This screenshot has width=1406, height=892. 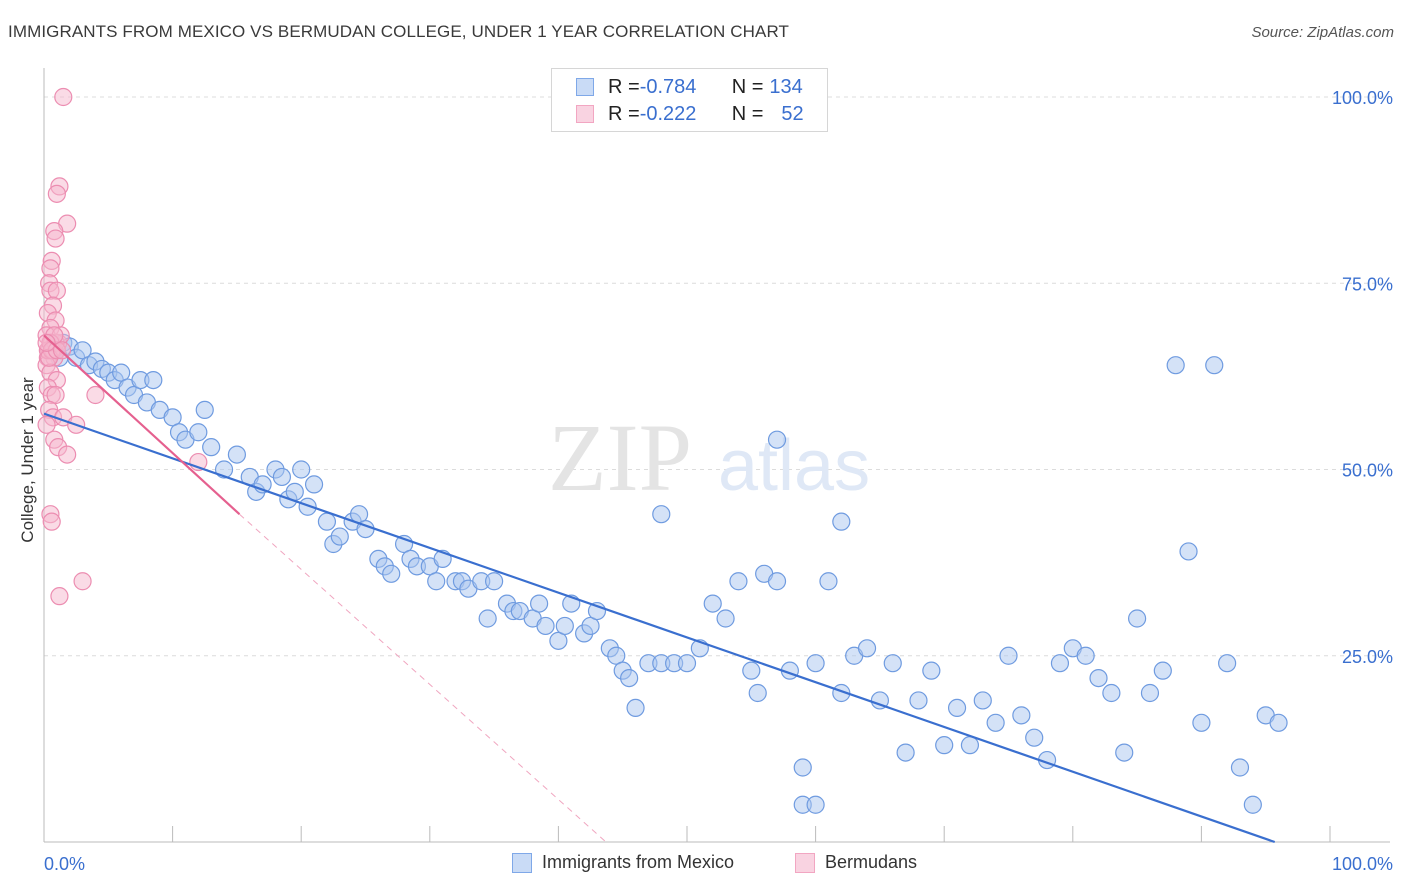 What do you see at coordinates (871, 862) in the screenshot?
I see `bottom-legend-label: Bermudans` at bounding box center [871, 862].